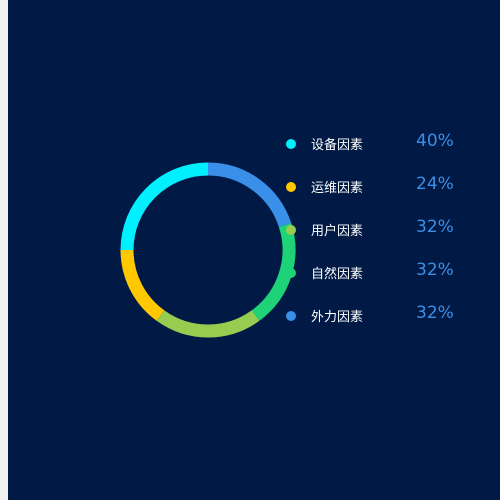  I want to click on legend-item: 外力因素 32%, so click(386, 323).